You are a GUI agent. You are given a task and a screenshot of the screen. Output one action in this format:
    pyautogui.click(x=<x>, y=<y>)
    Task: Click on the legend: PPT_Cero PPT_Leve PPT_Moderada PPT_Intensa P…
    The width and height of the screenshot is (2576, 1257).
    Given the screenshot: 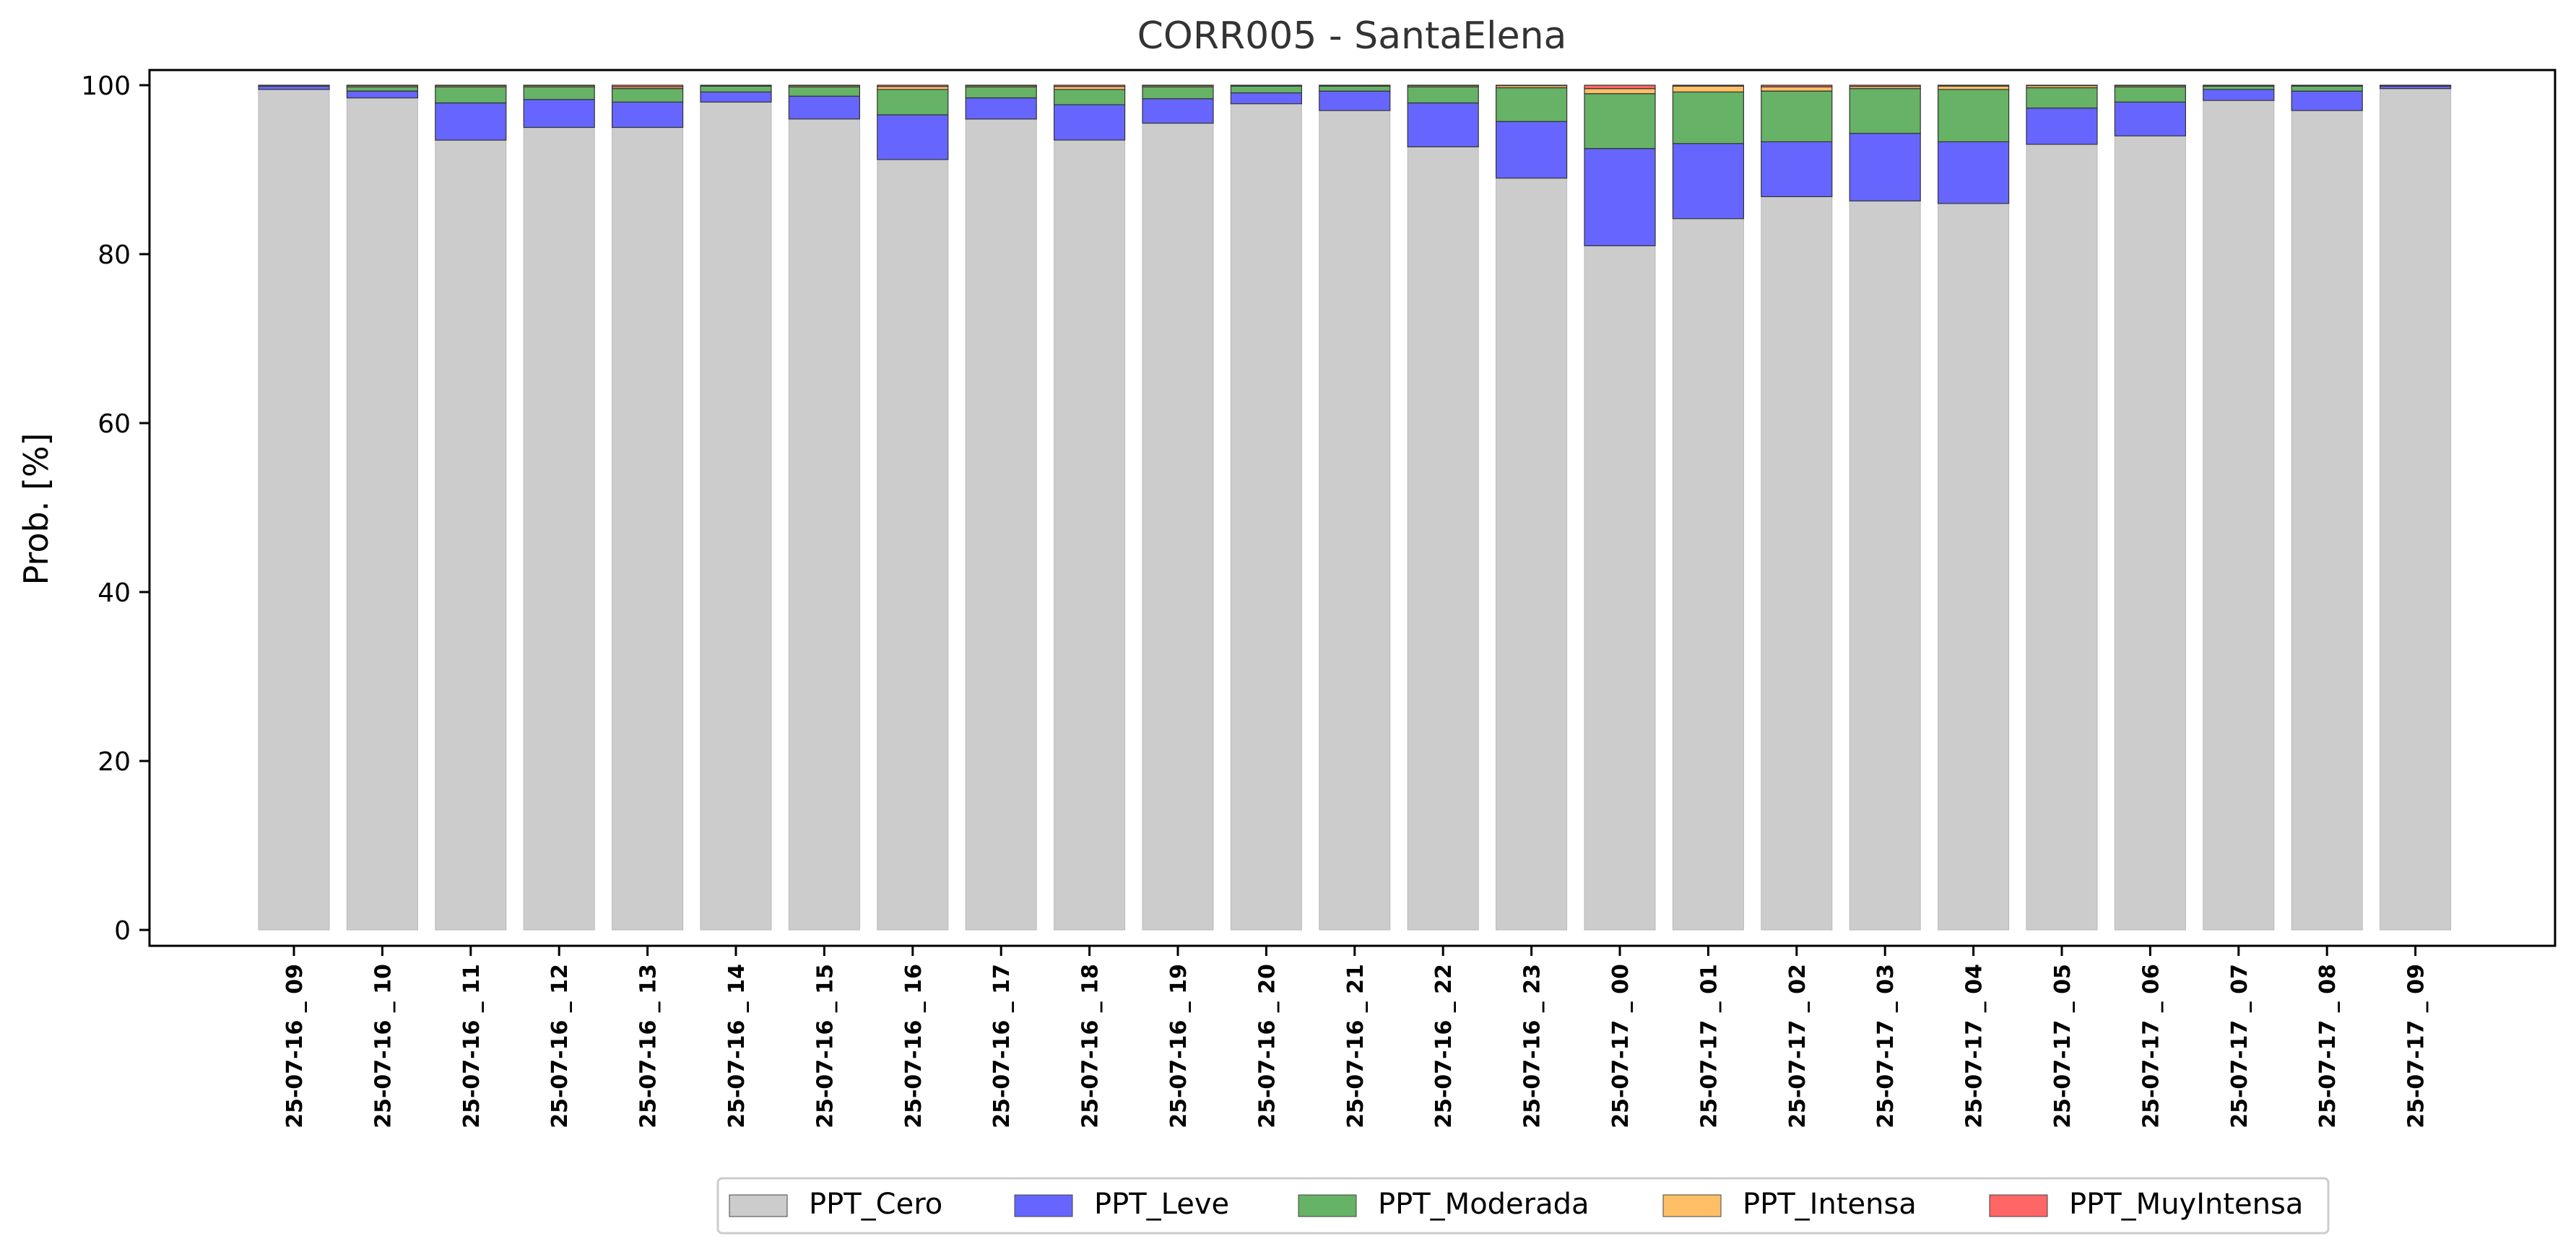 What is the action you would take?
    pyautogui.click(x=1523, y=1206)
    